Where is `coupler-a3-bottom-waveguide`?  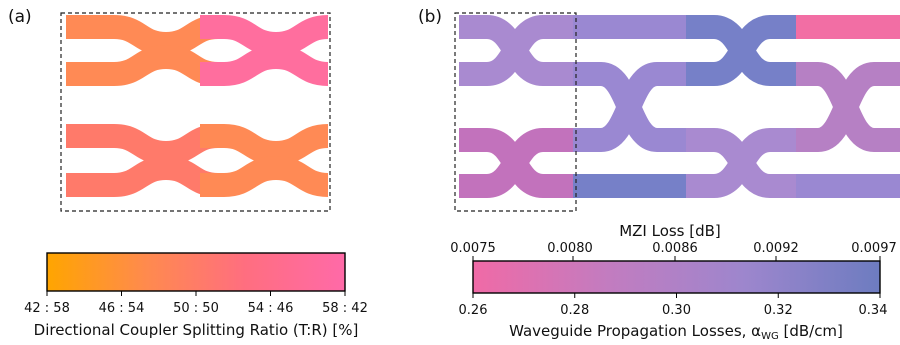
coupler-a3-bottom-waveguide is located at coordinates (142, 176).